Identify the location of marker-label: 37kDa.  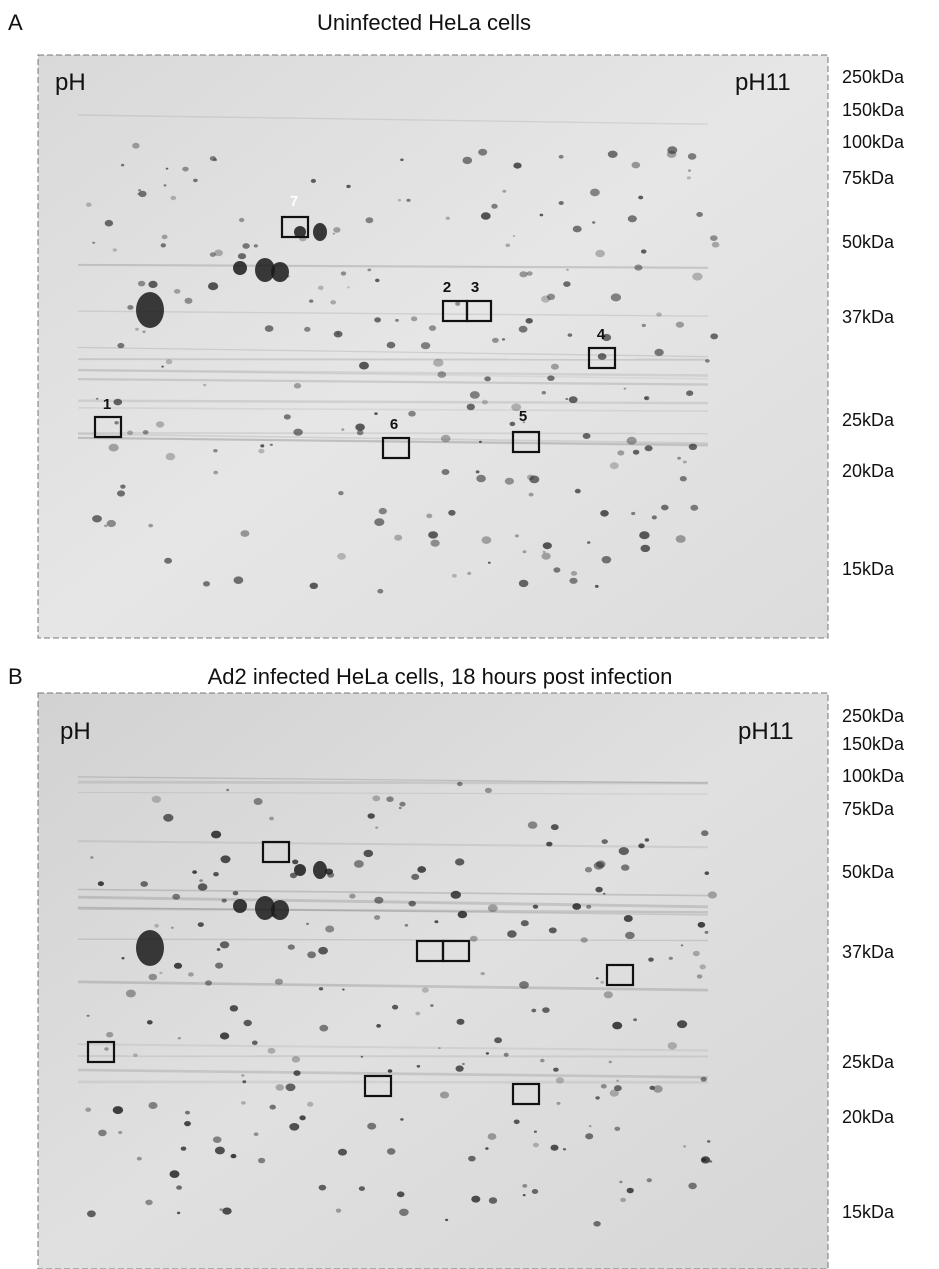
(868, 317).